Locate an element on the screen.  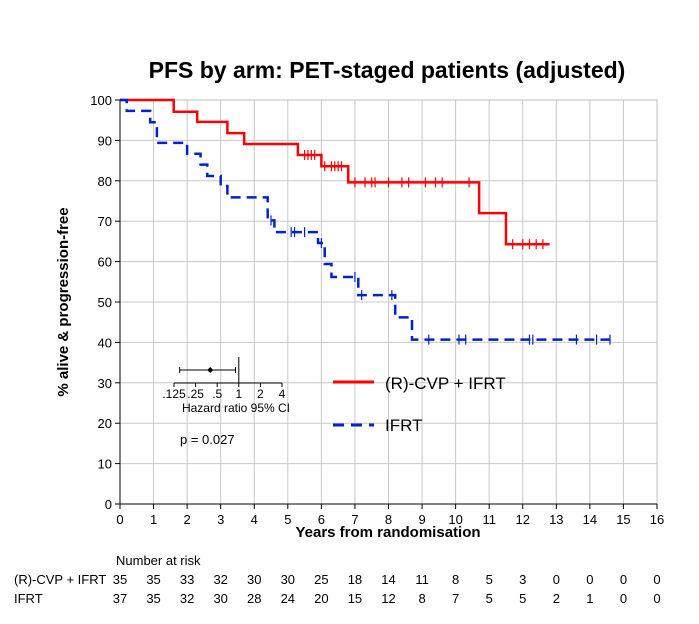
y-tick-labels: 0 10 20 30 40 50 60 70 80 90 100 is located at coordinates (101, 302).